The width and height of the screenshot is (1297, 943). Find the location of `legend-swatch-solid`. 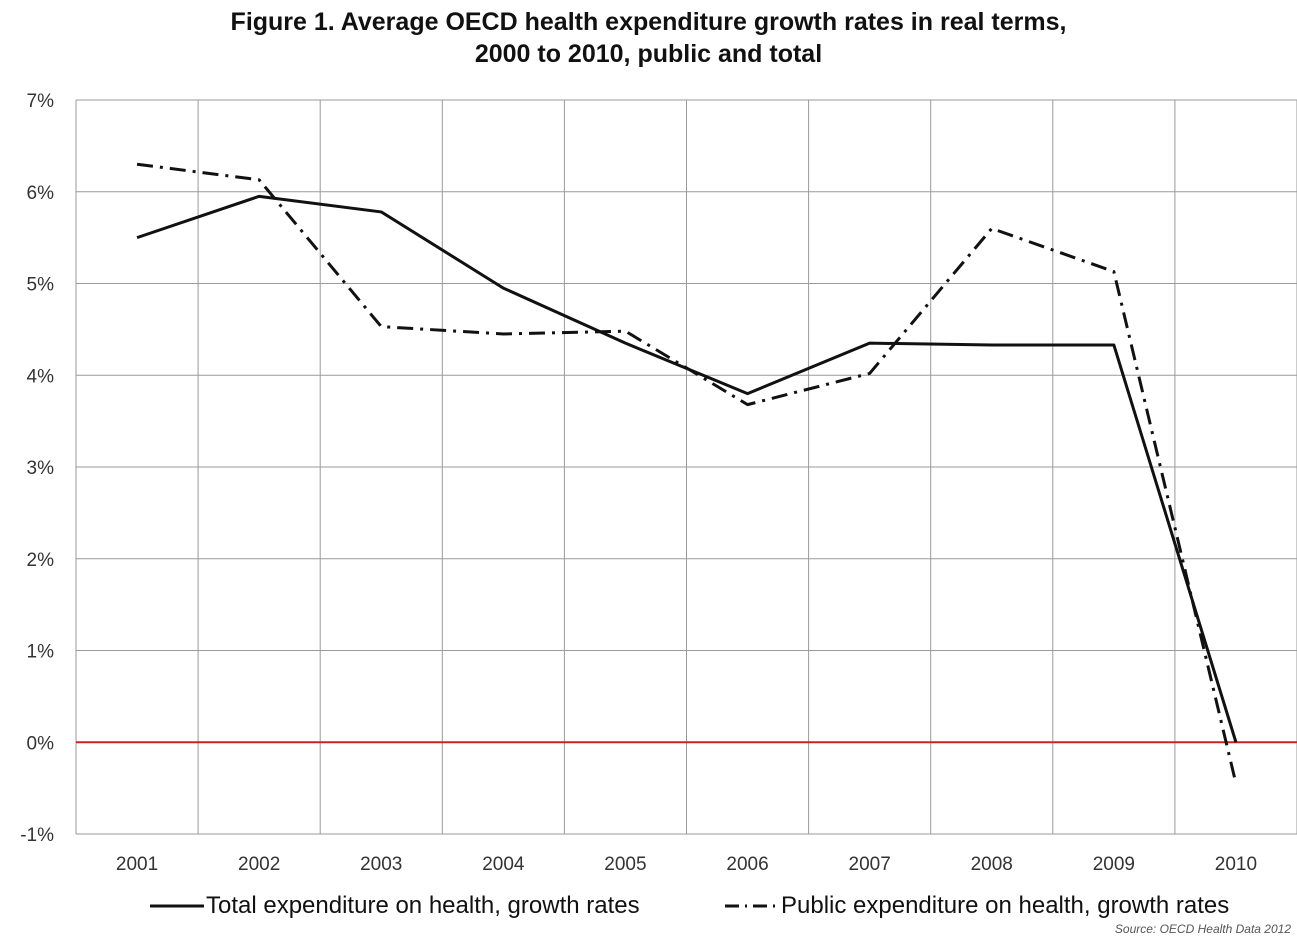

legend-swatch-solid is located at coordinates (177, 906).